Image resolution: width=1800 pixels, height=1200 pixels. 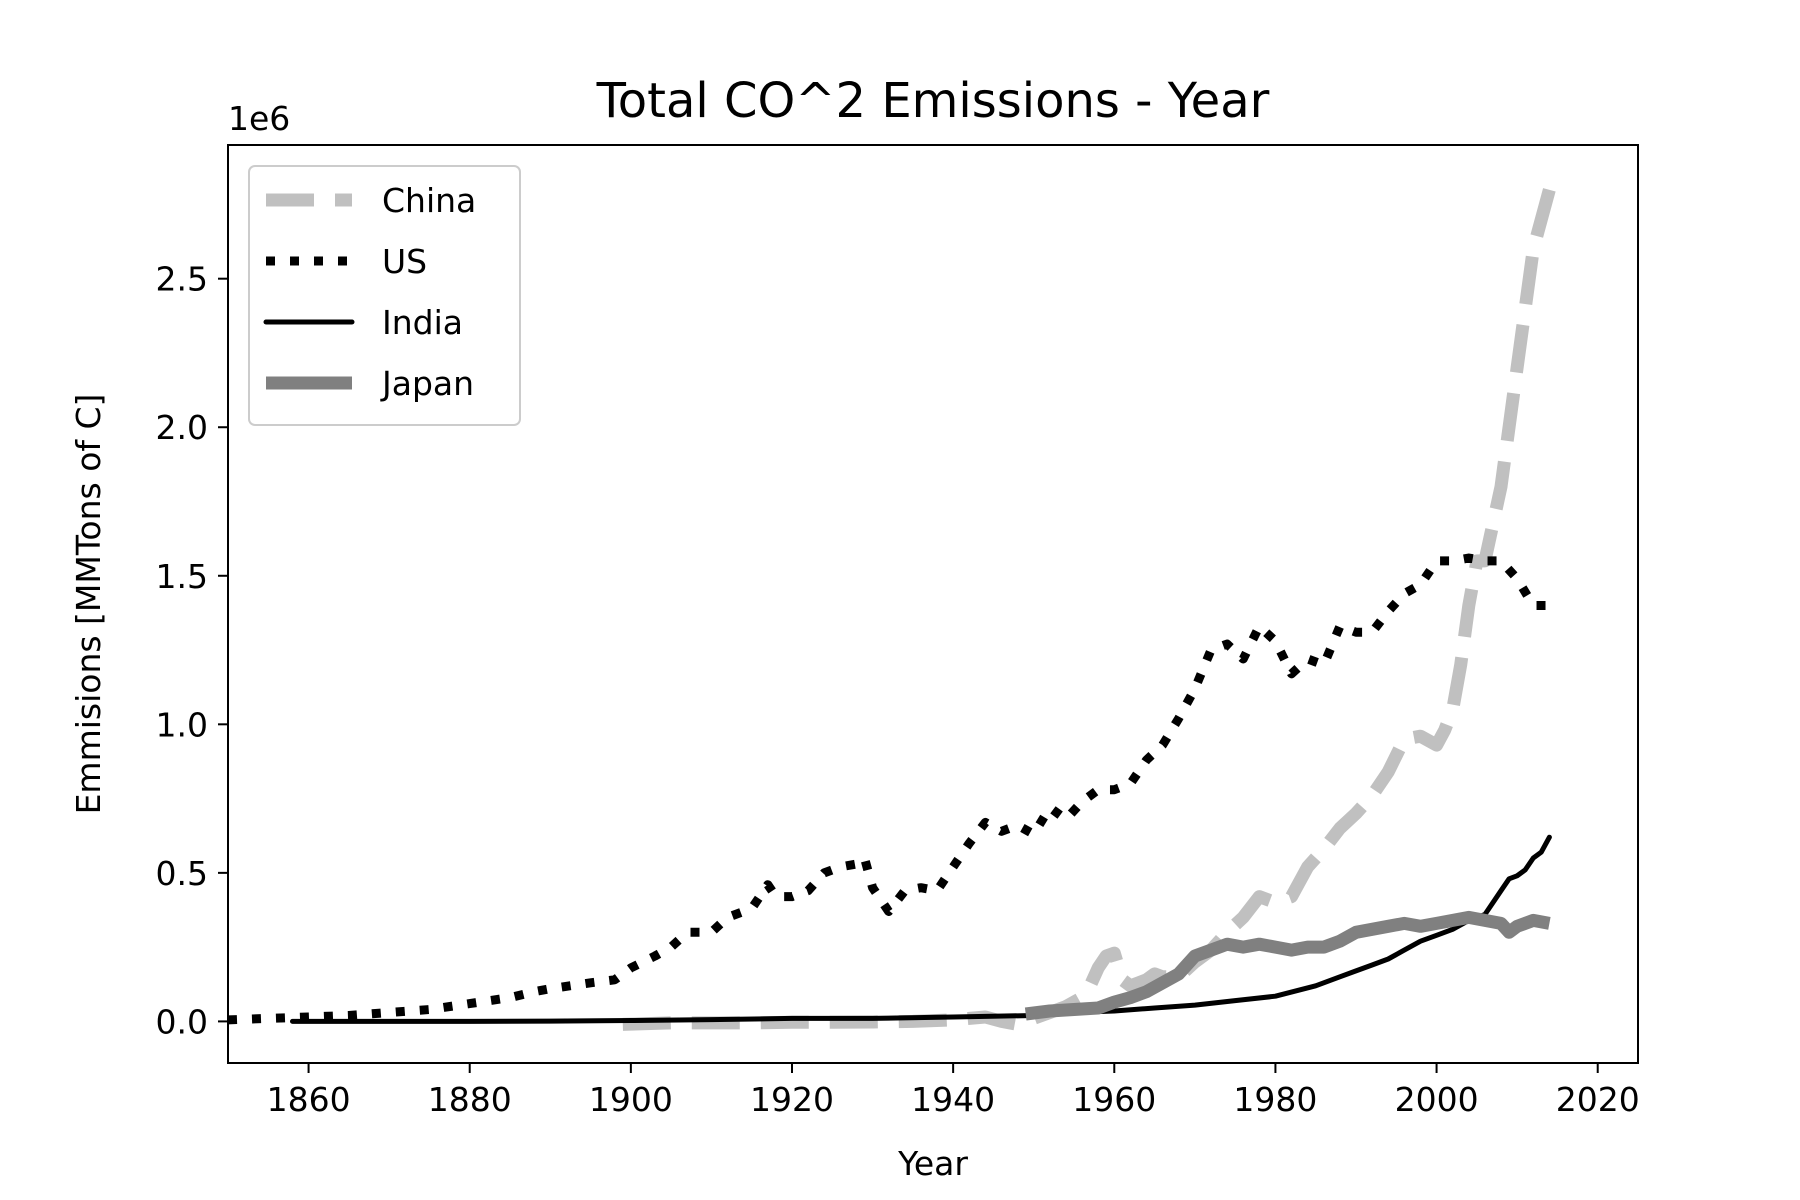 I want to click on x-tick-label: 1880, so click(x=470, y=1099).